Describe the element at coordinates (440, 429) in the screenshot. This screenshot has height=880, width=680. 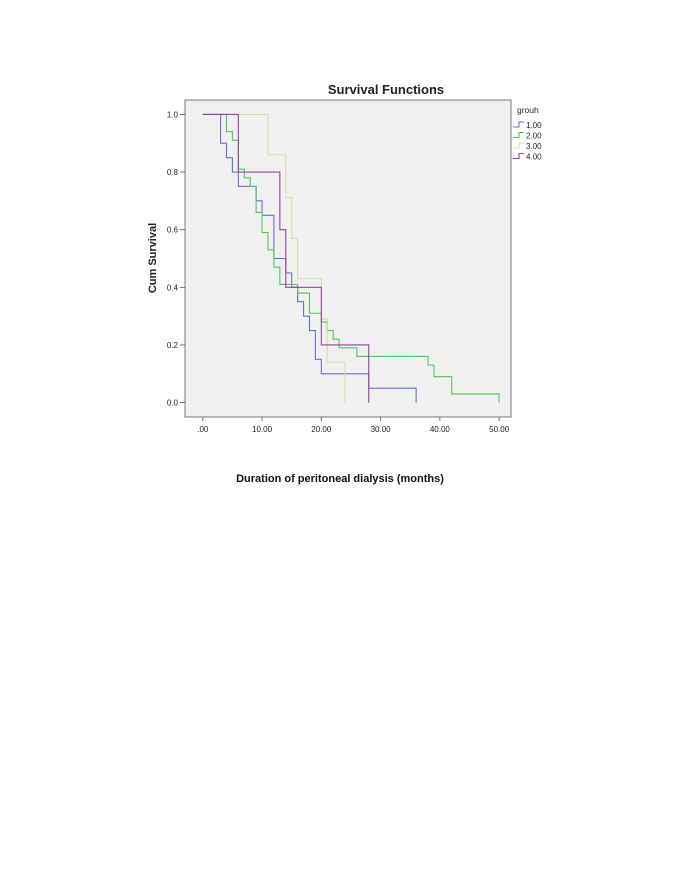
I see `x-tick-label: 40.00` at that location.